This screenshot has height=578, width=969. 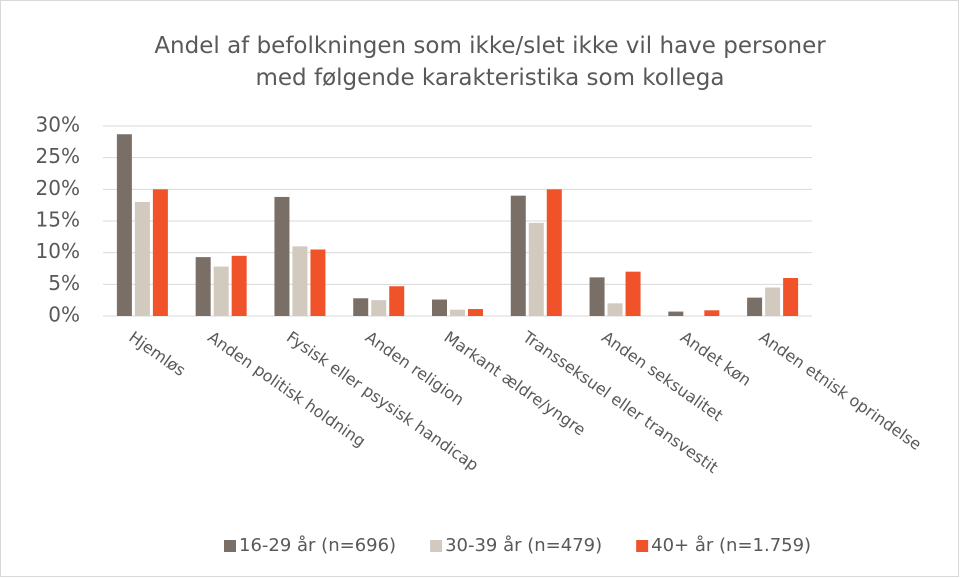 I want to click on y-tick-label: 5%, so click(x=64, y=283).